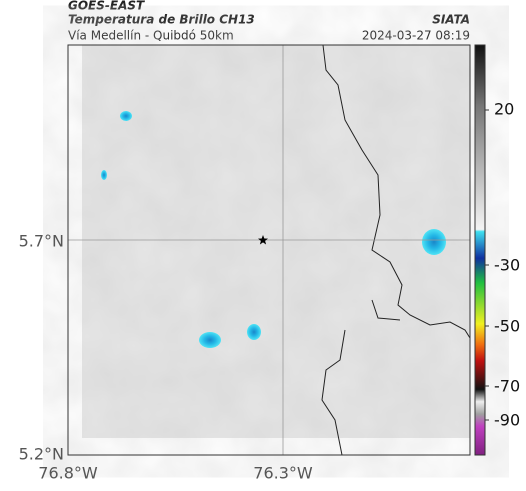 Image resolution: width=526 pixels, height=491 pixels. I want to click on product-title: Temperatura de Brillo CH13, so click(161, 20).